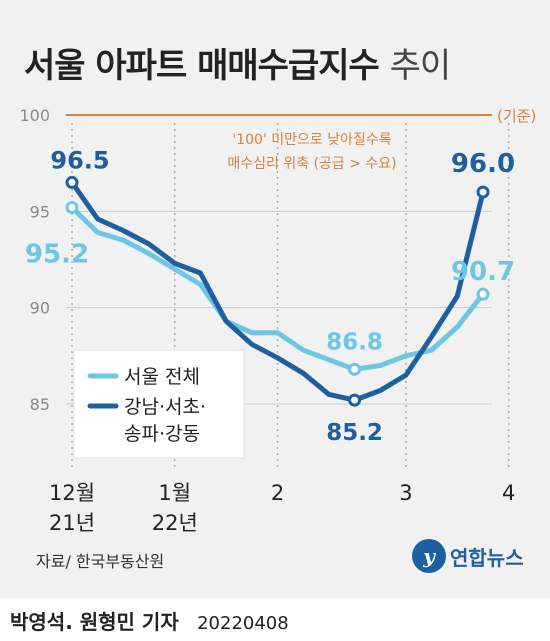  Describe the element at coordinates (202, 66) in the screenshot. I see `title-bold: 서울 아파트 매매수급지수` at that location.